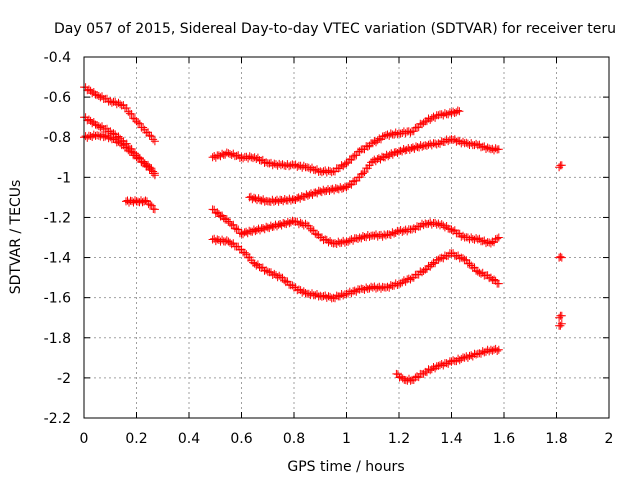 The image size is (640, 480). I want to click on series-track-b, so click(119, 146).